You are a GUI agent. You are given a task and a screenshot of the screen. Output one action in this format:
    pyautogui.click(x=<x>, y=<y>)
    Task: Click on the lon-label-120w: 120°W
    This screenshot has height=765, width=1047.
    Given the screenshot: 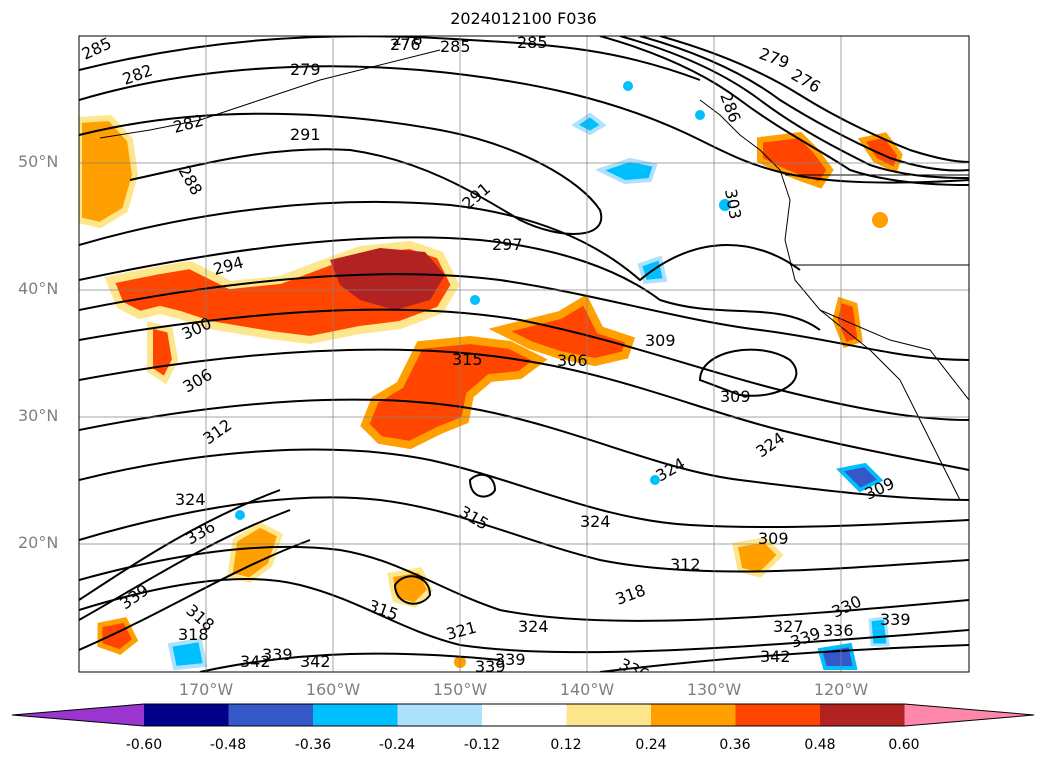 What is the action you would take?
    pyautogui.click(x=841, y=689)
    